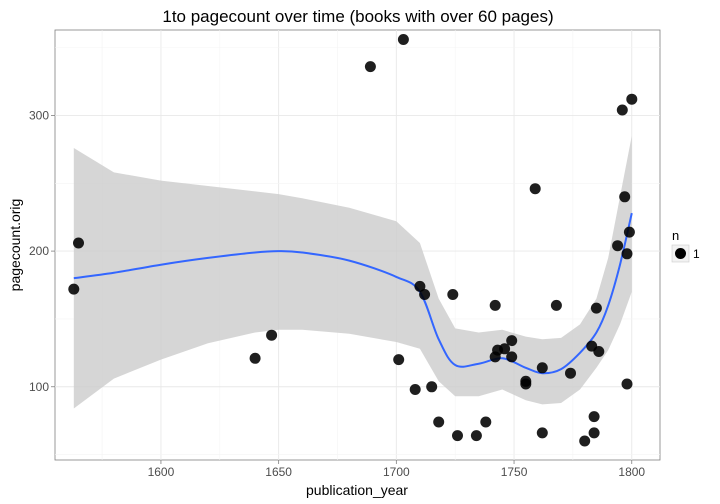 This screenshot has height=504, width=720. I want to click on legend: n 1, so click(685, 245).